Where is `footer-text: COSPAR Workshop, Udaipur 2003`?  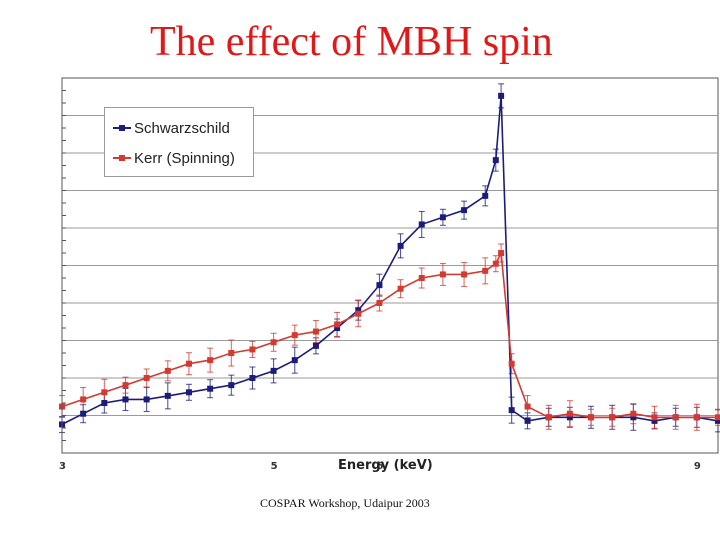 footer-text: COSPAR Workshop, Udaipur 2003 is located at coordinates (345, 503).